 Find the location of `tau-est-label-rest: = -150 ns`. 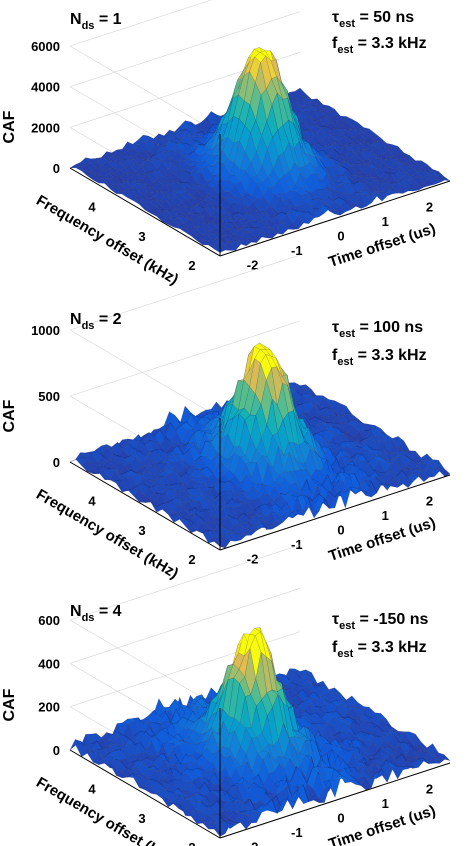

tau-est-label-rest: = -150 ns is located at coordinates (391, 619).